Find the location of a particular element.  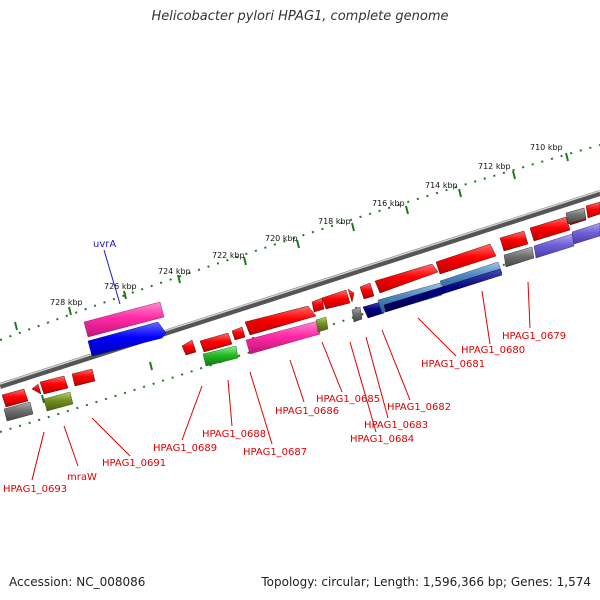

gene-label-uvrA: uvrA is located at coordinates (104, 244).